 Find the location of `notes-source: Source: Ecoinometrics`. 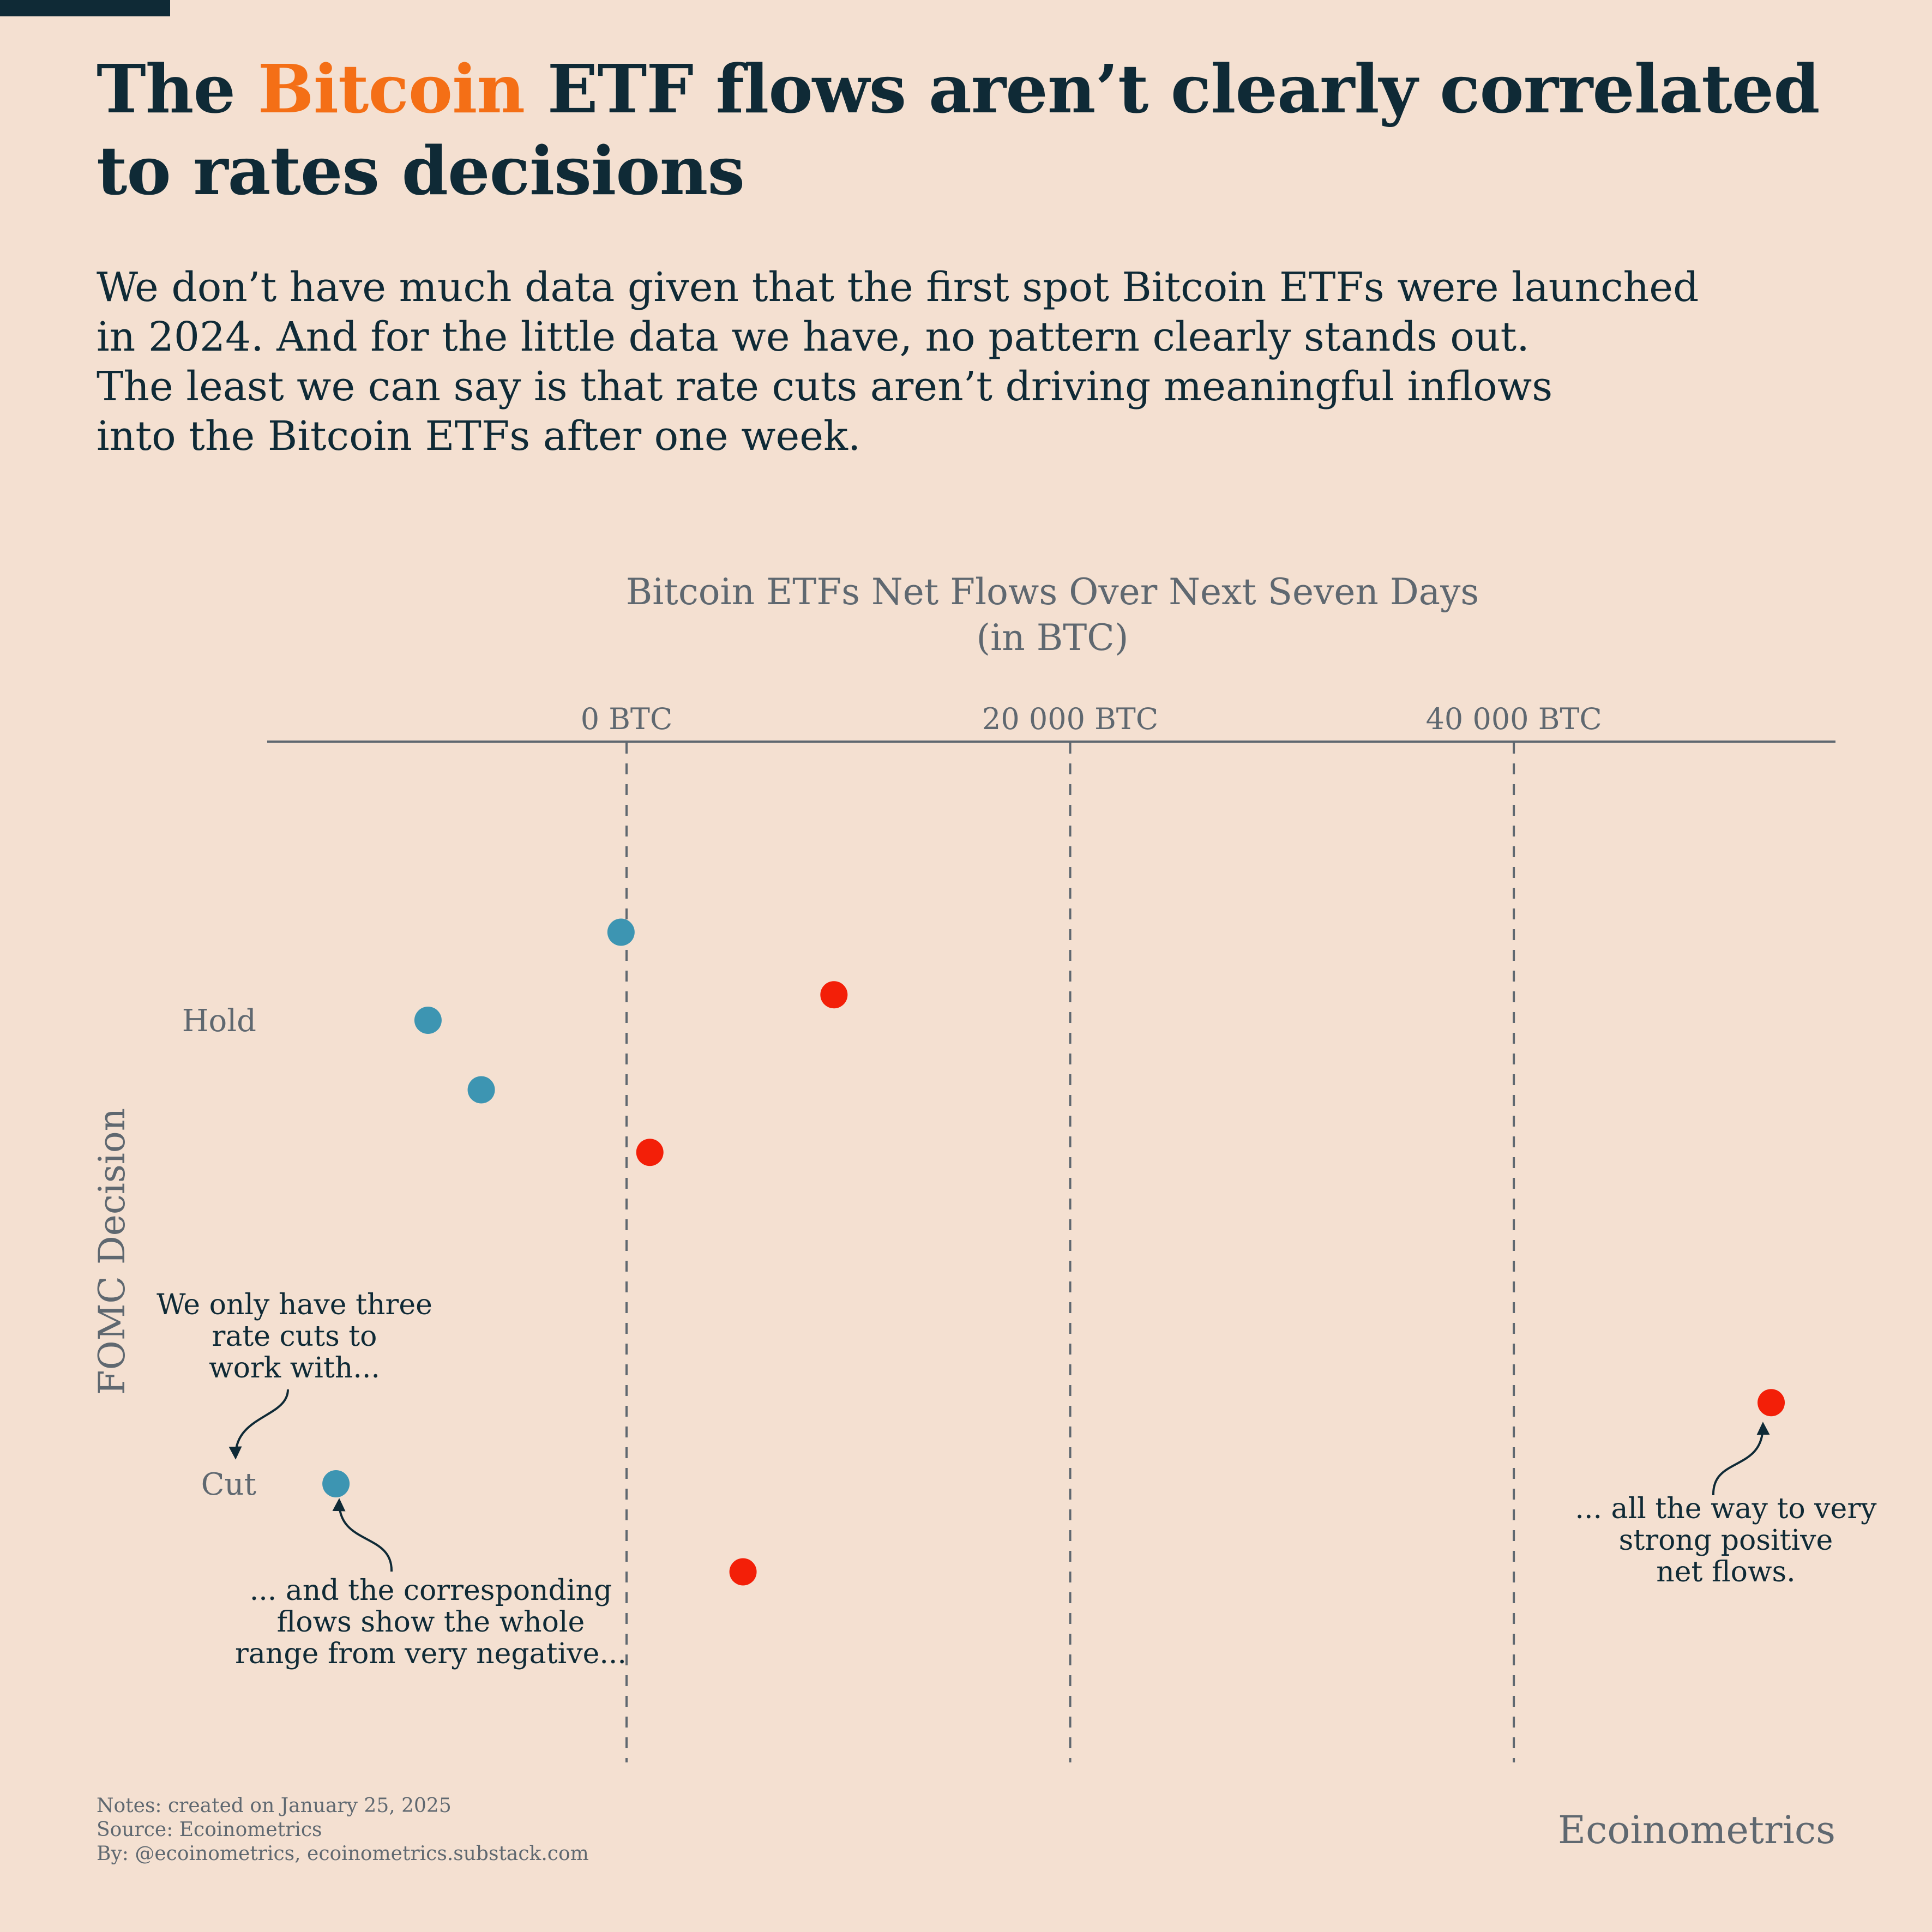

notes-source: Source: Ecoinometrics is located at coordinates (209, 1830).